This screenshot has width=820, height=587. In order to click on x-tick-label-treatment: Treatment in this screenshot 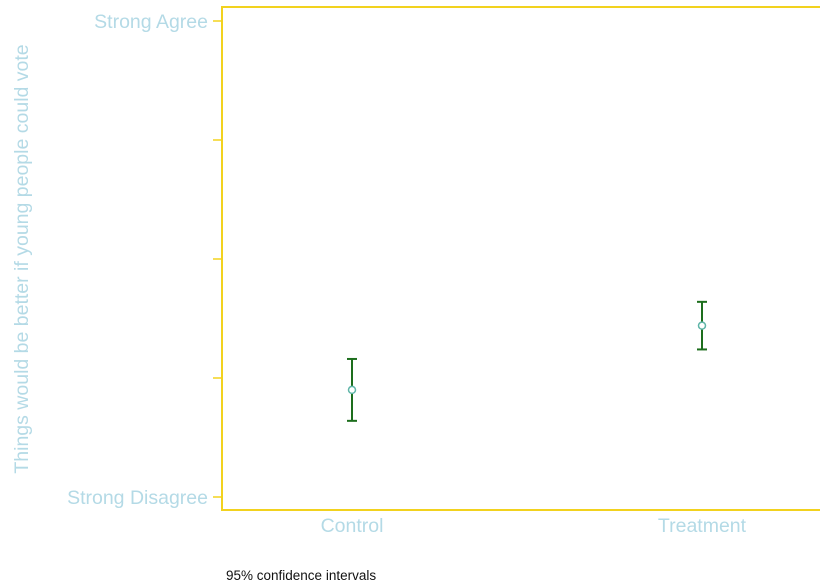, I will do `click(702, 526)`.